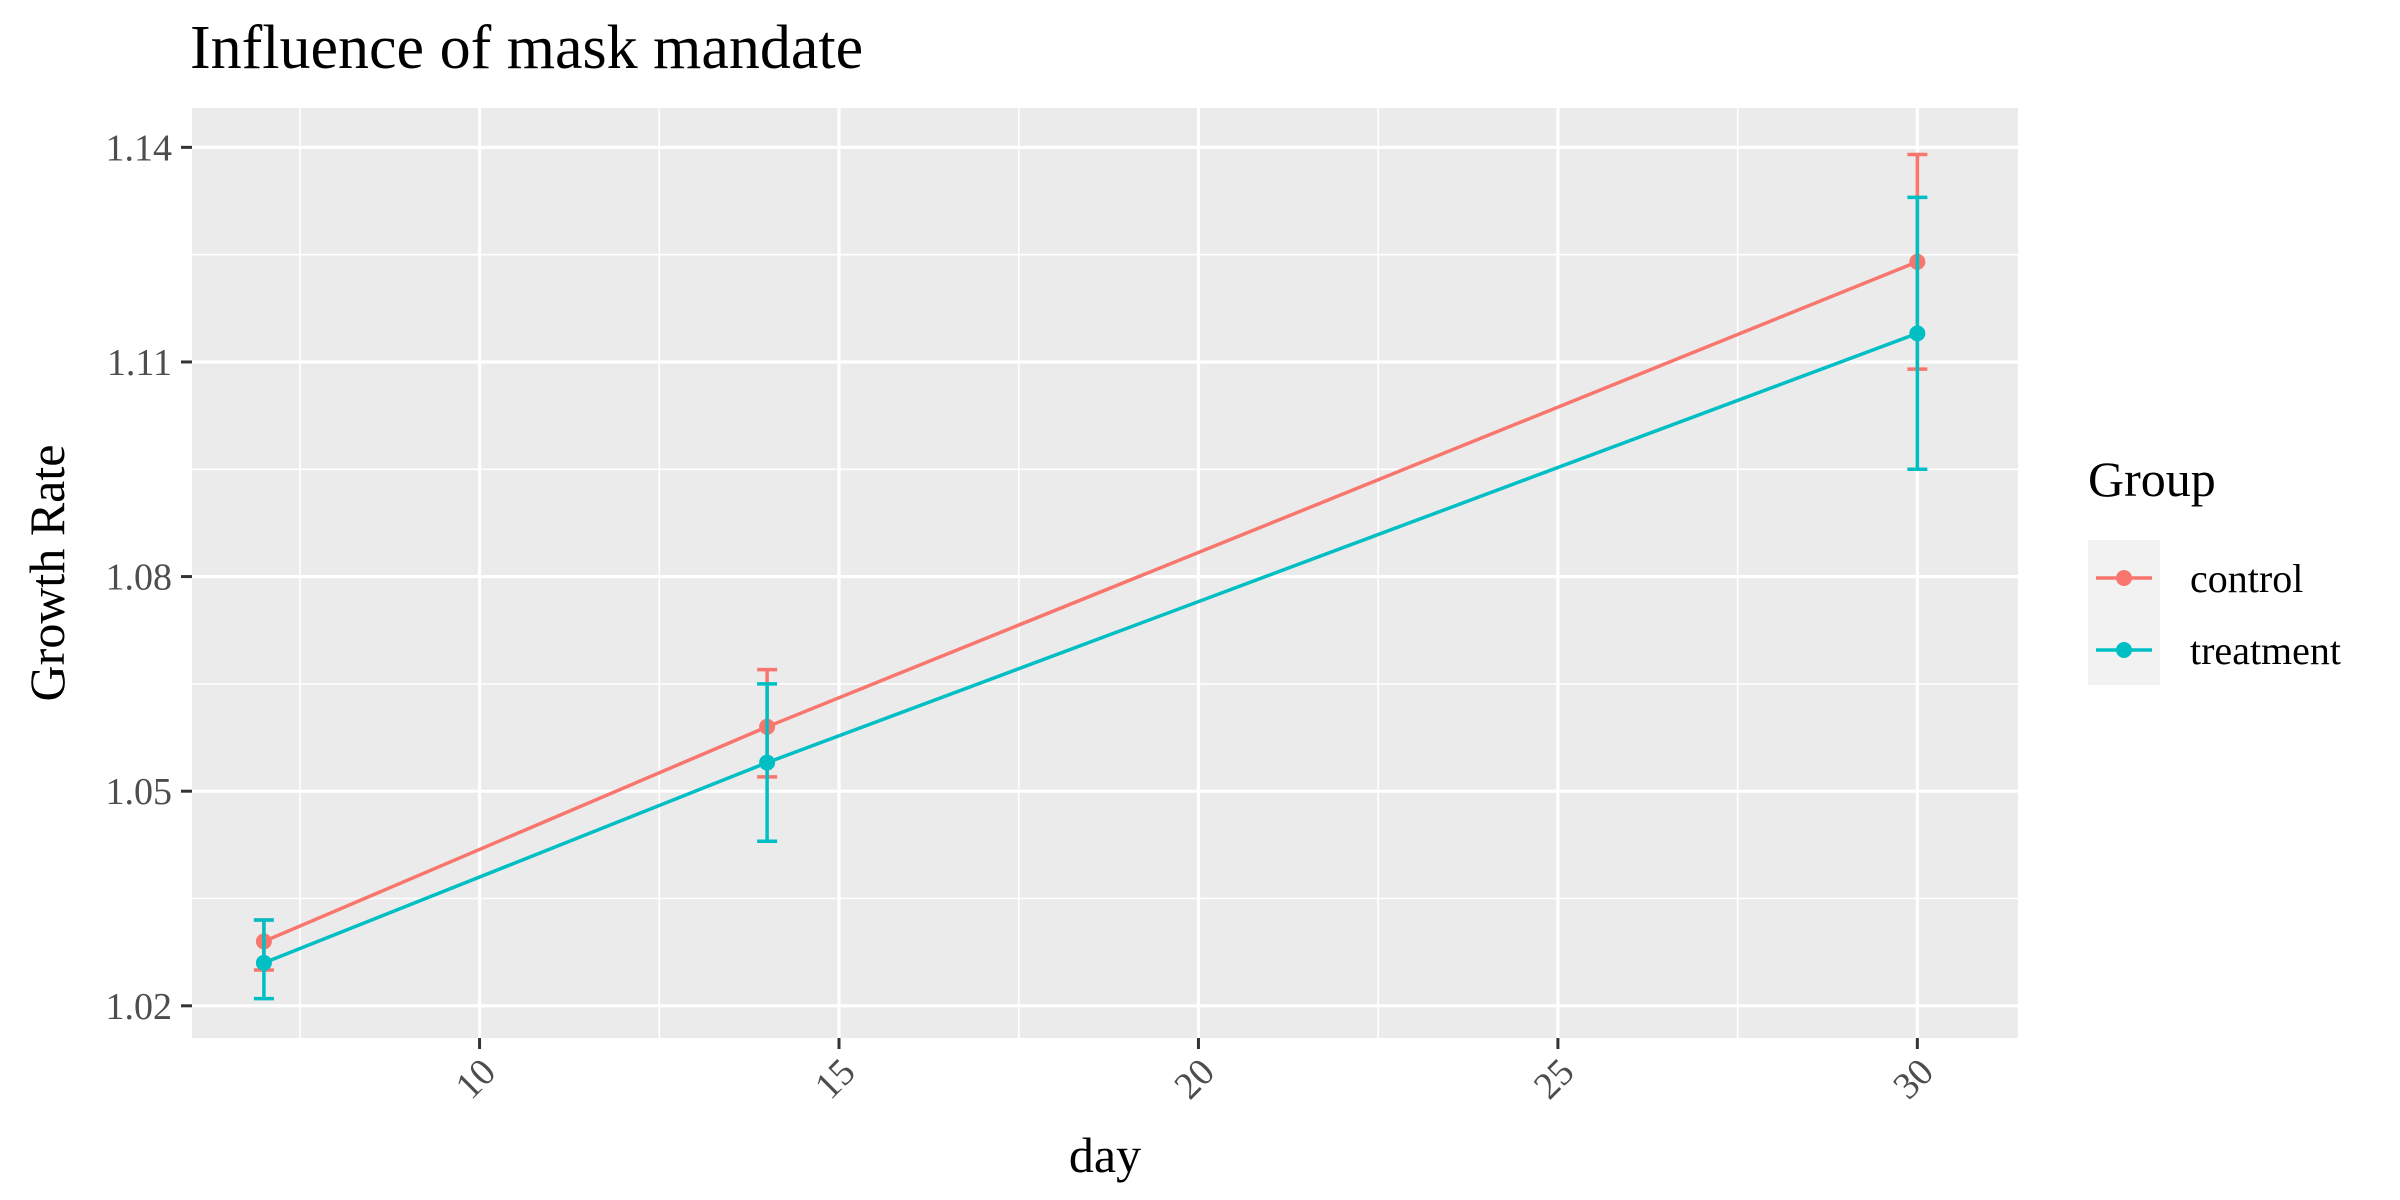 This screenshot has width=2400, height=1200. I want to click on y-axis-tick-labels: 1.02 1.05 1.08 1.11 1.14, so click(139, 577).